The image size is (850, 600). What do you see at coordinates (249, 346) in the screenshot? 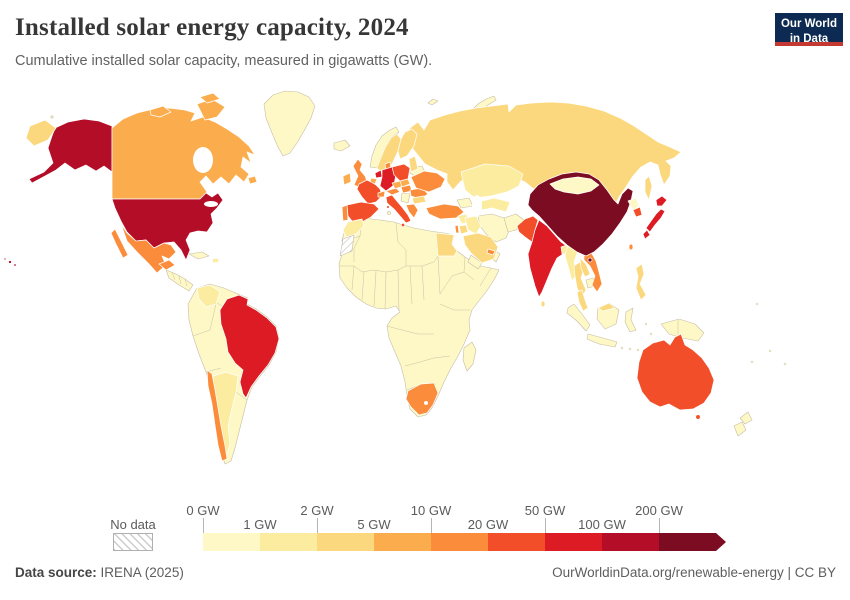
I see `country-brazil` at bounding box center [249, 346].